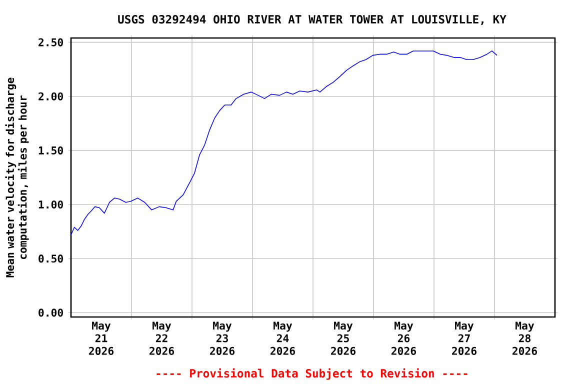  What do you see at coordinates (50, 204) in the screenshot?
I see `y-tick-label: 1.00` at bounding box center [50, 204].